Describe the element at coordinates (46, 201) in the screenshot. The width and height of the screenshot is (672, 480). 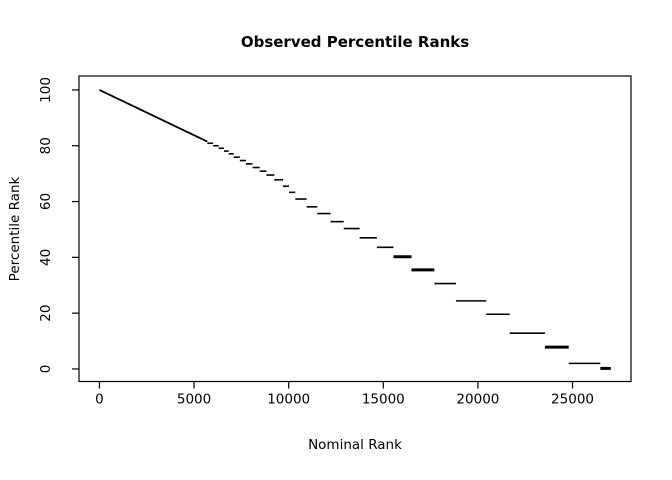
I see `y-tick-label: 60` at that location.